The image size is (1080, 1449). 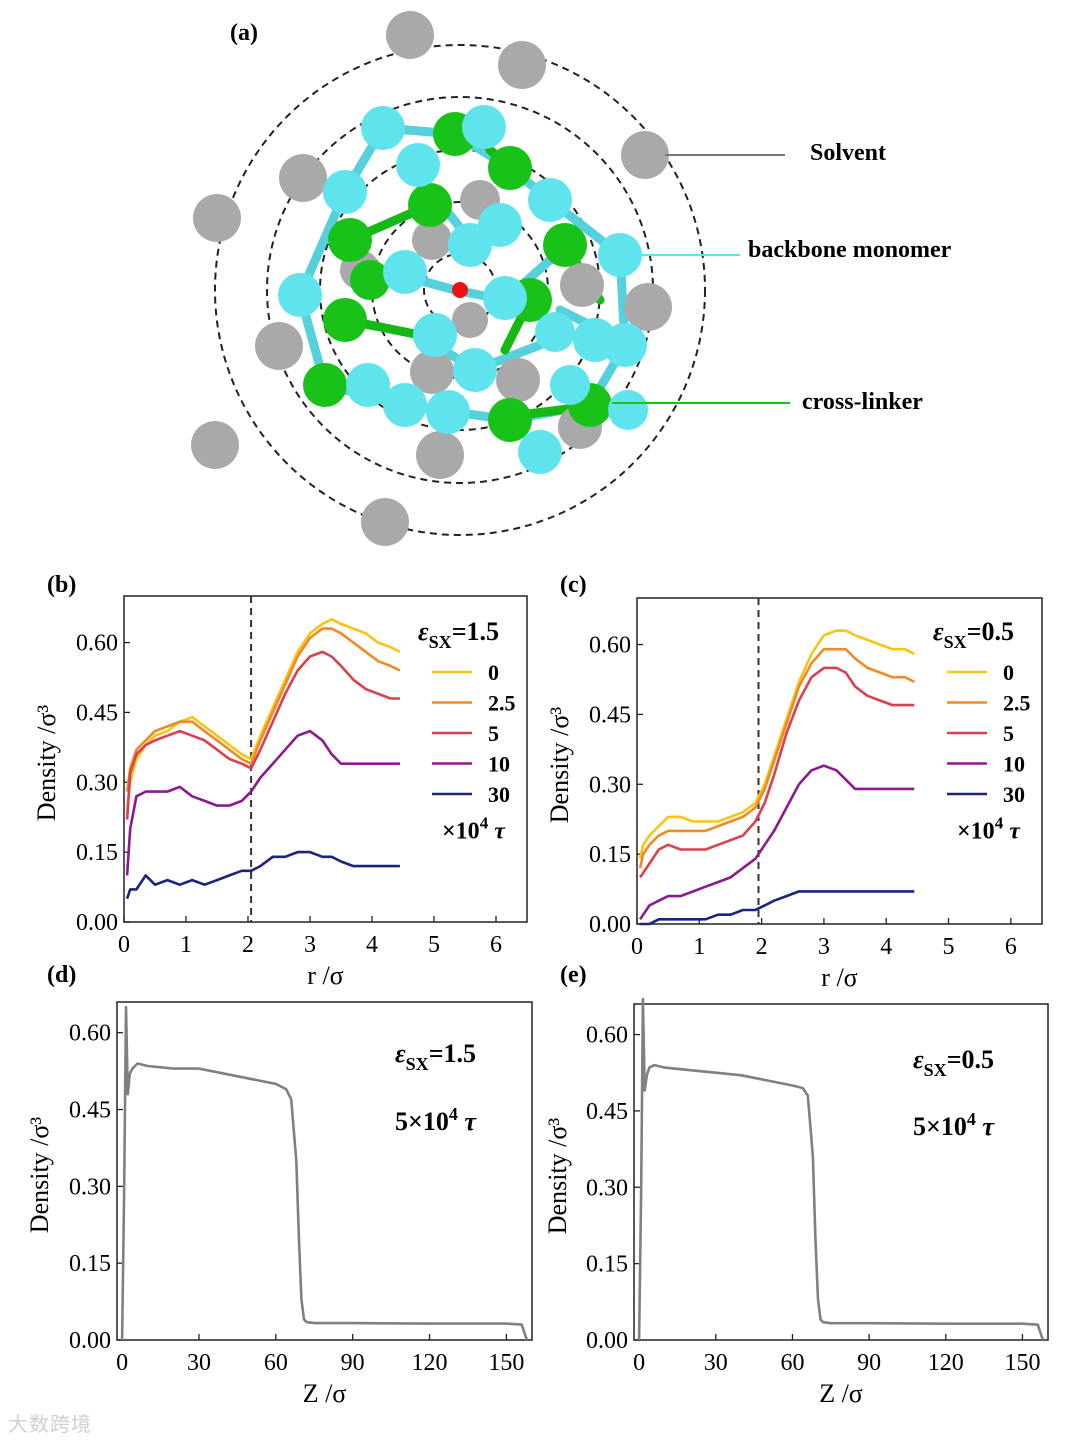 I want to click on backbone-particles, so click(x=463, y=289).